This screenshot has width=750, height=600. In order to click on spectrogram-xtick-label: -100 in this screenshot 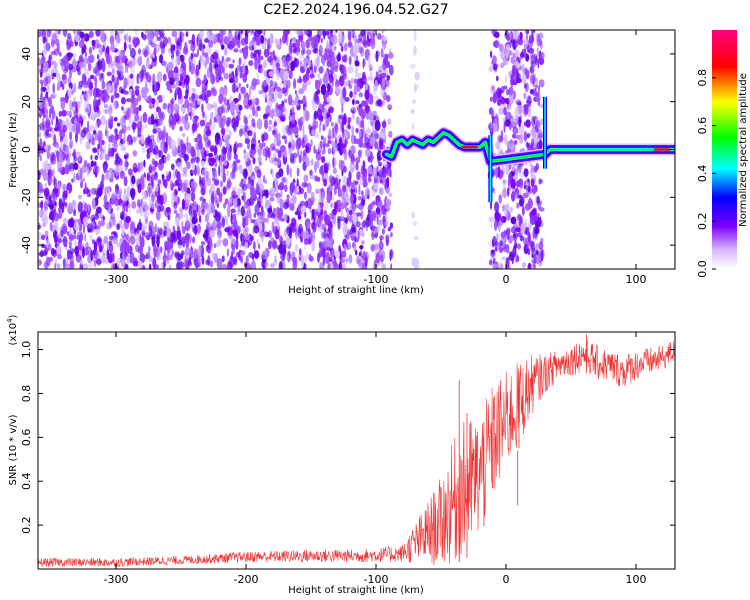, I will do `click(376, 279)`.